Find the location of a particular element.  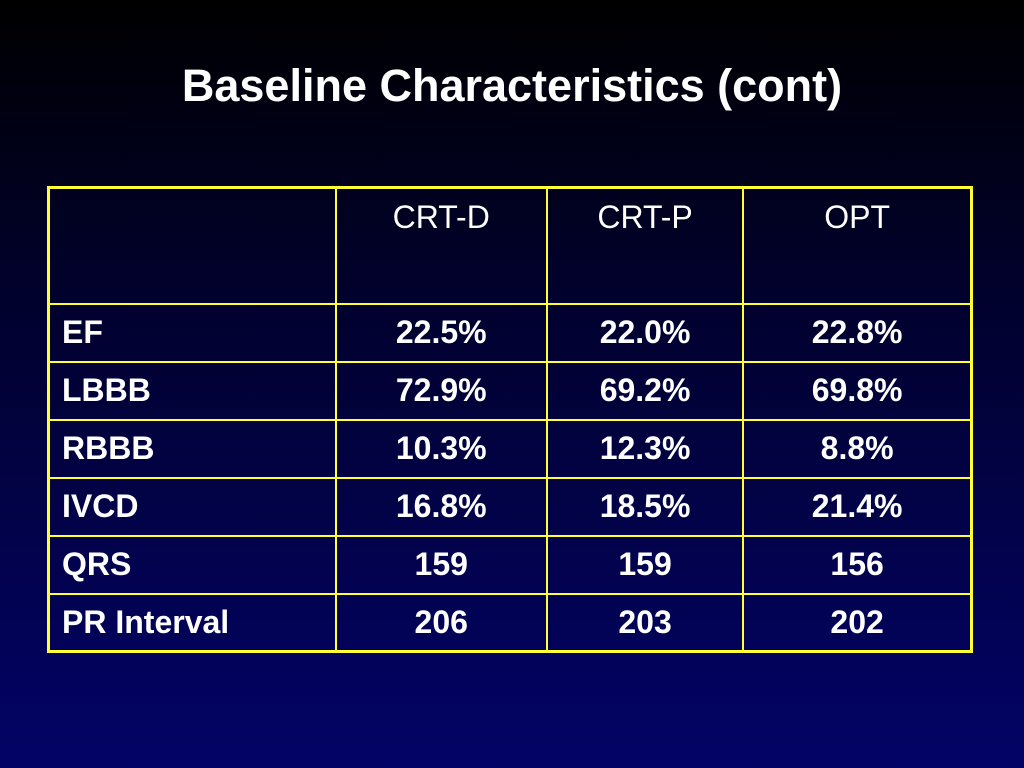

header-cell-crt-p: CRT-P is located at coordinates (645, 245).